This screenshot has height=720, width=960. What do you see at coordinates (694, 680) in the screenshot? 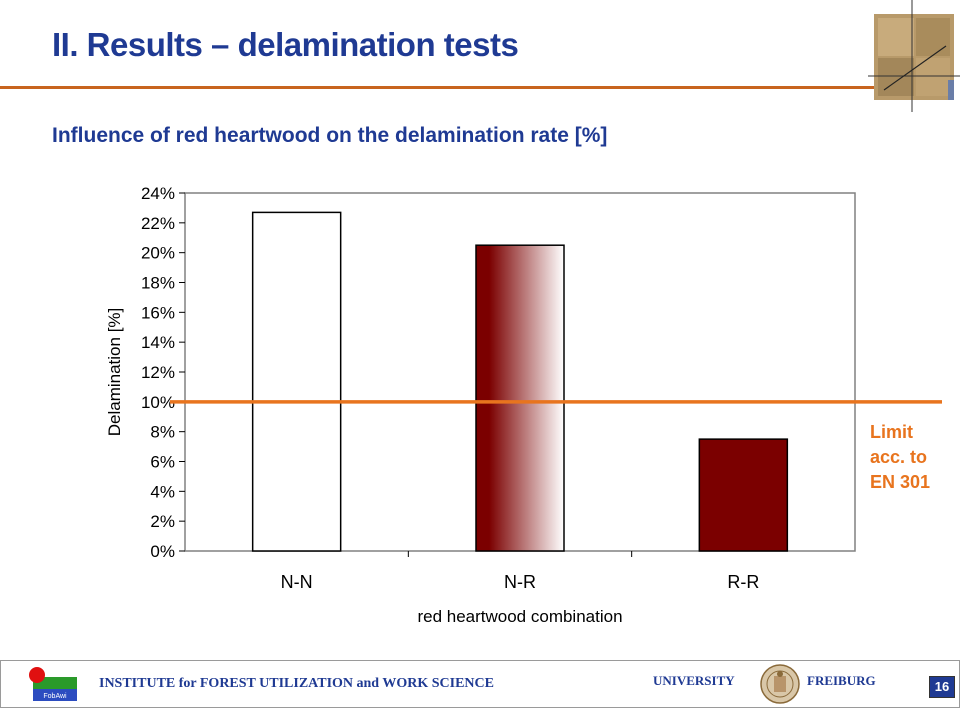
I see `university-label: UNIVERSITY` at bounding box center [694, 680].